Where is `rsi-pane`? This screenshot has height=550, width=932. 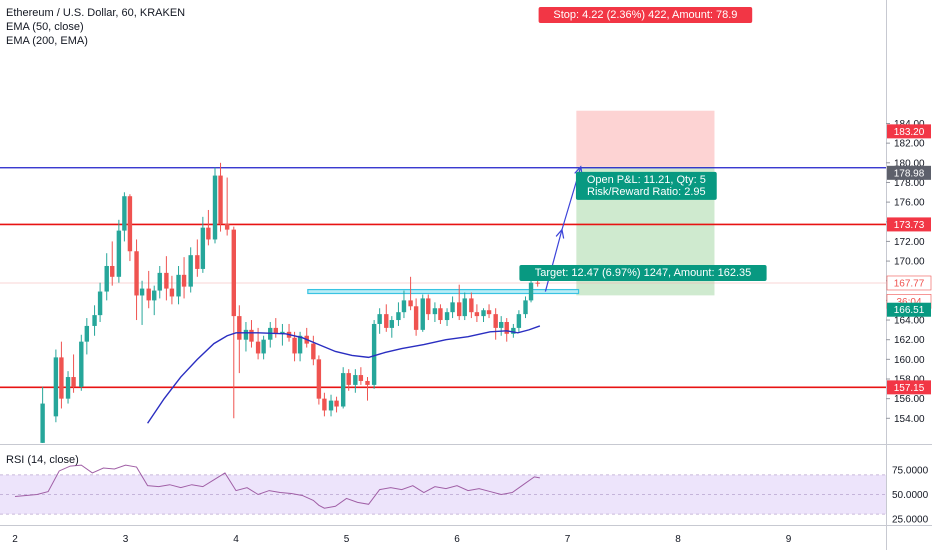
rsi-pane is located at coordinates (443, 489).